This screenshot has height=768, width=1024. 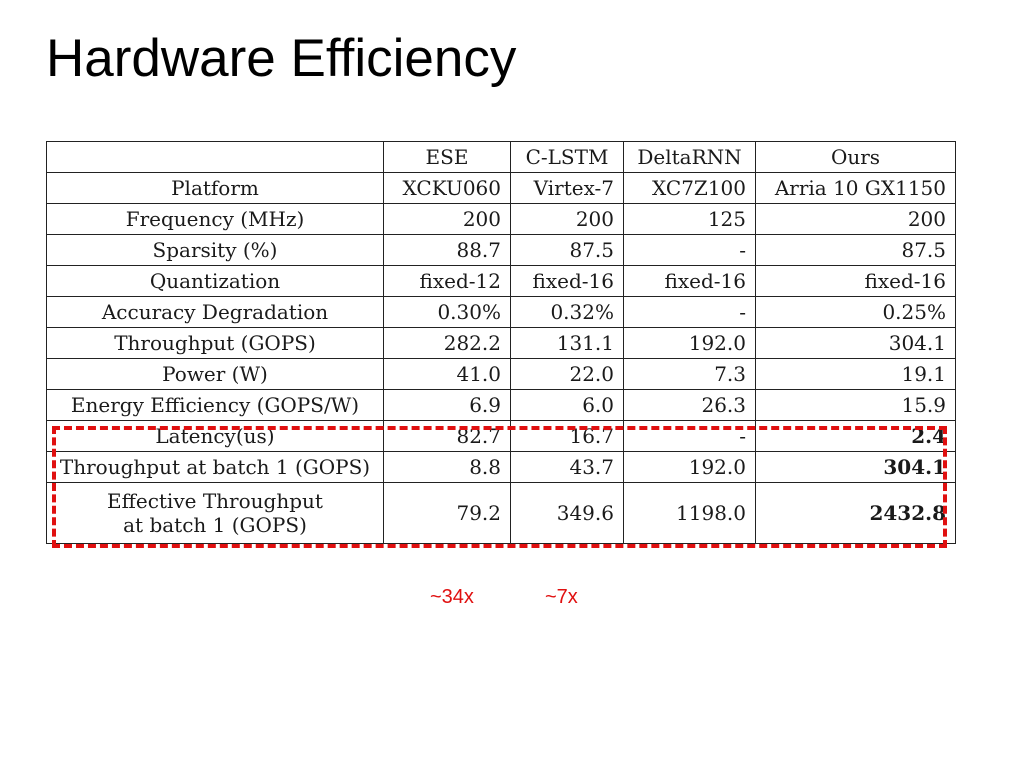 I want to click on row-label: Accuracy Degradation, so click(x=215, y=312).